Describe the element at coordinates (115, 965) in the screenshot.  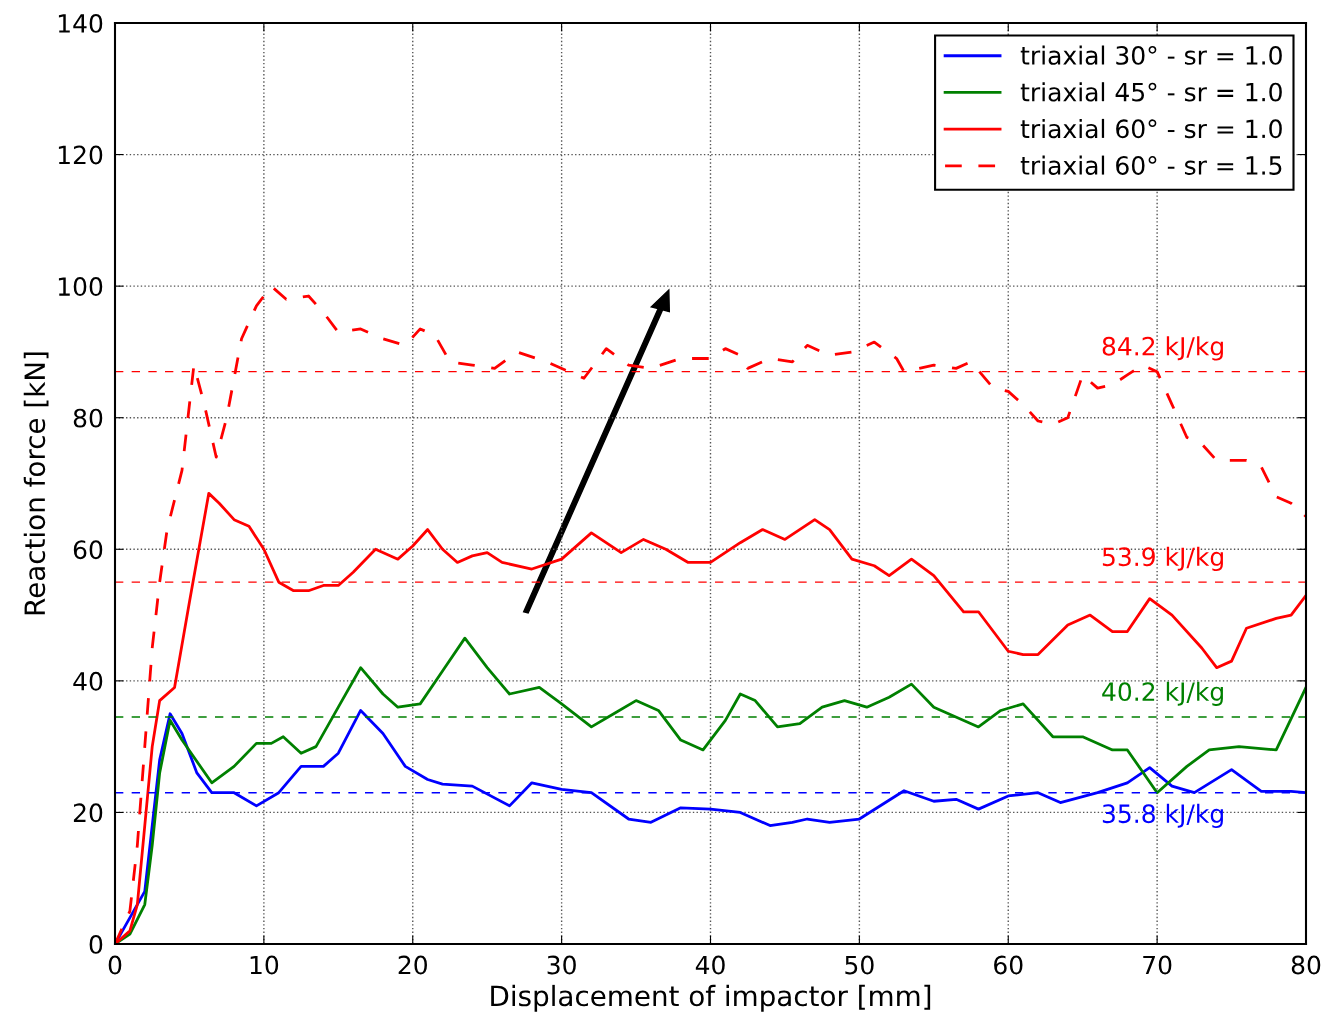
I see `x-tick-label: 0` at that location.